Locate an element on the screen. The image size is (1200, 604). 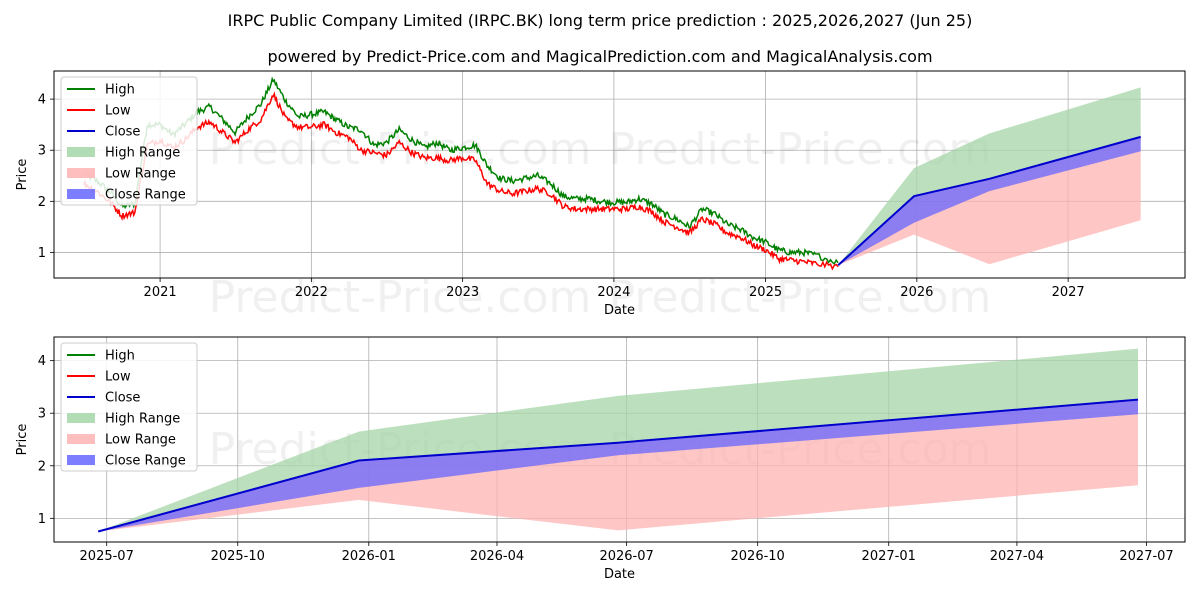
x-tick-label: 2026-01 is located at coordinates (369, 556).